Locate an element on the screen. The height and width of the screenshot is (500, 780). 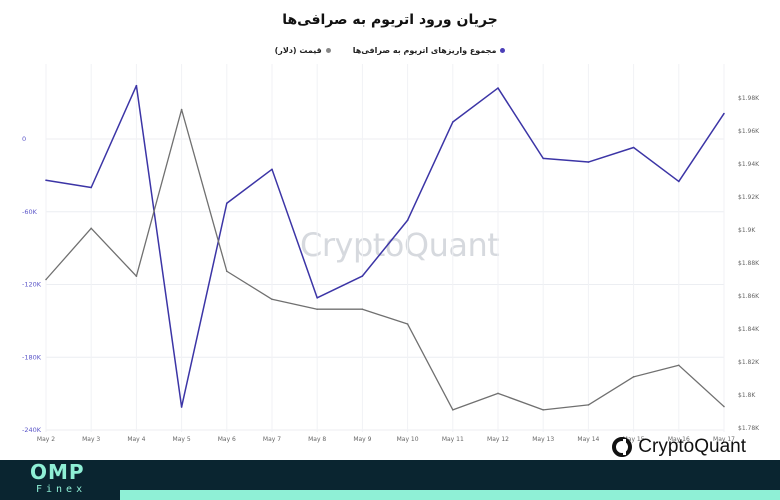
y-right-tick-label: $1.78K is located at coordinates (749, 428).